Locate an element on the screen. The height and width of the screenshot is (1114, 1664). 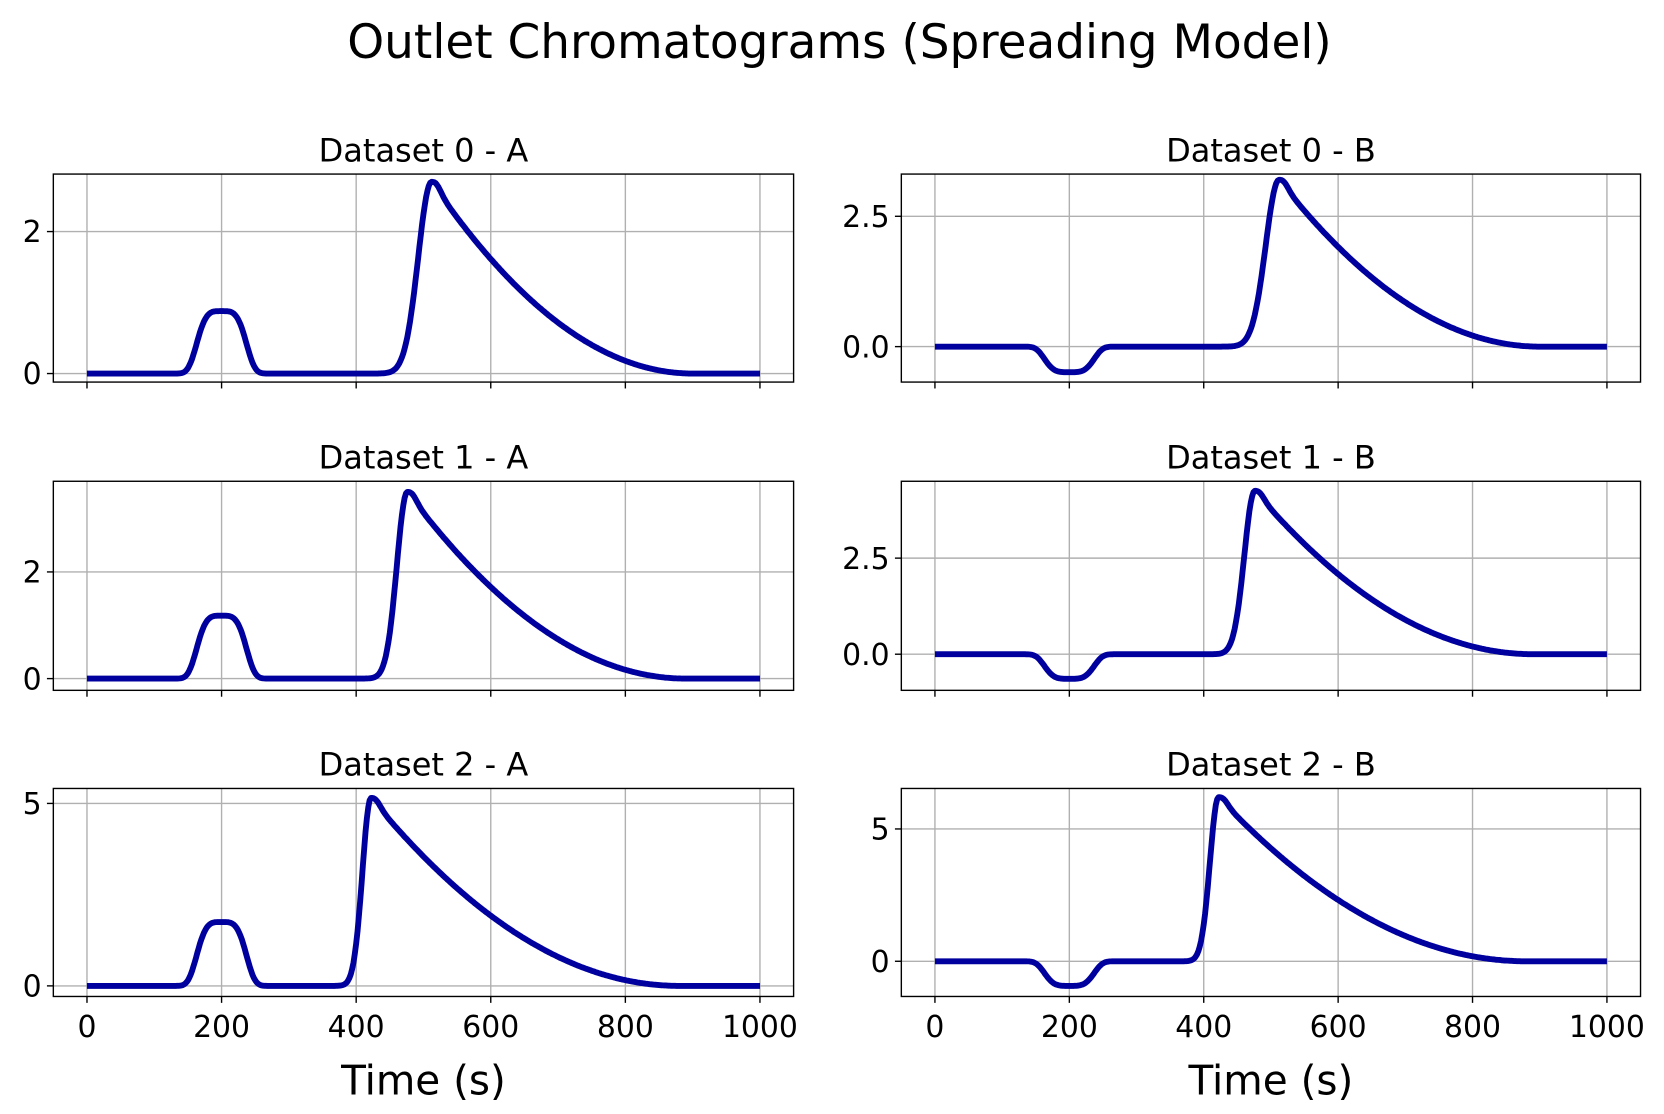
subplot-title: Dataset 2 - A is located at coordinates (424, 765).